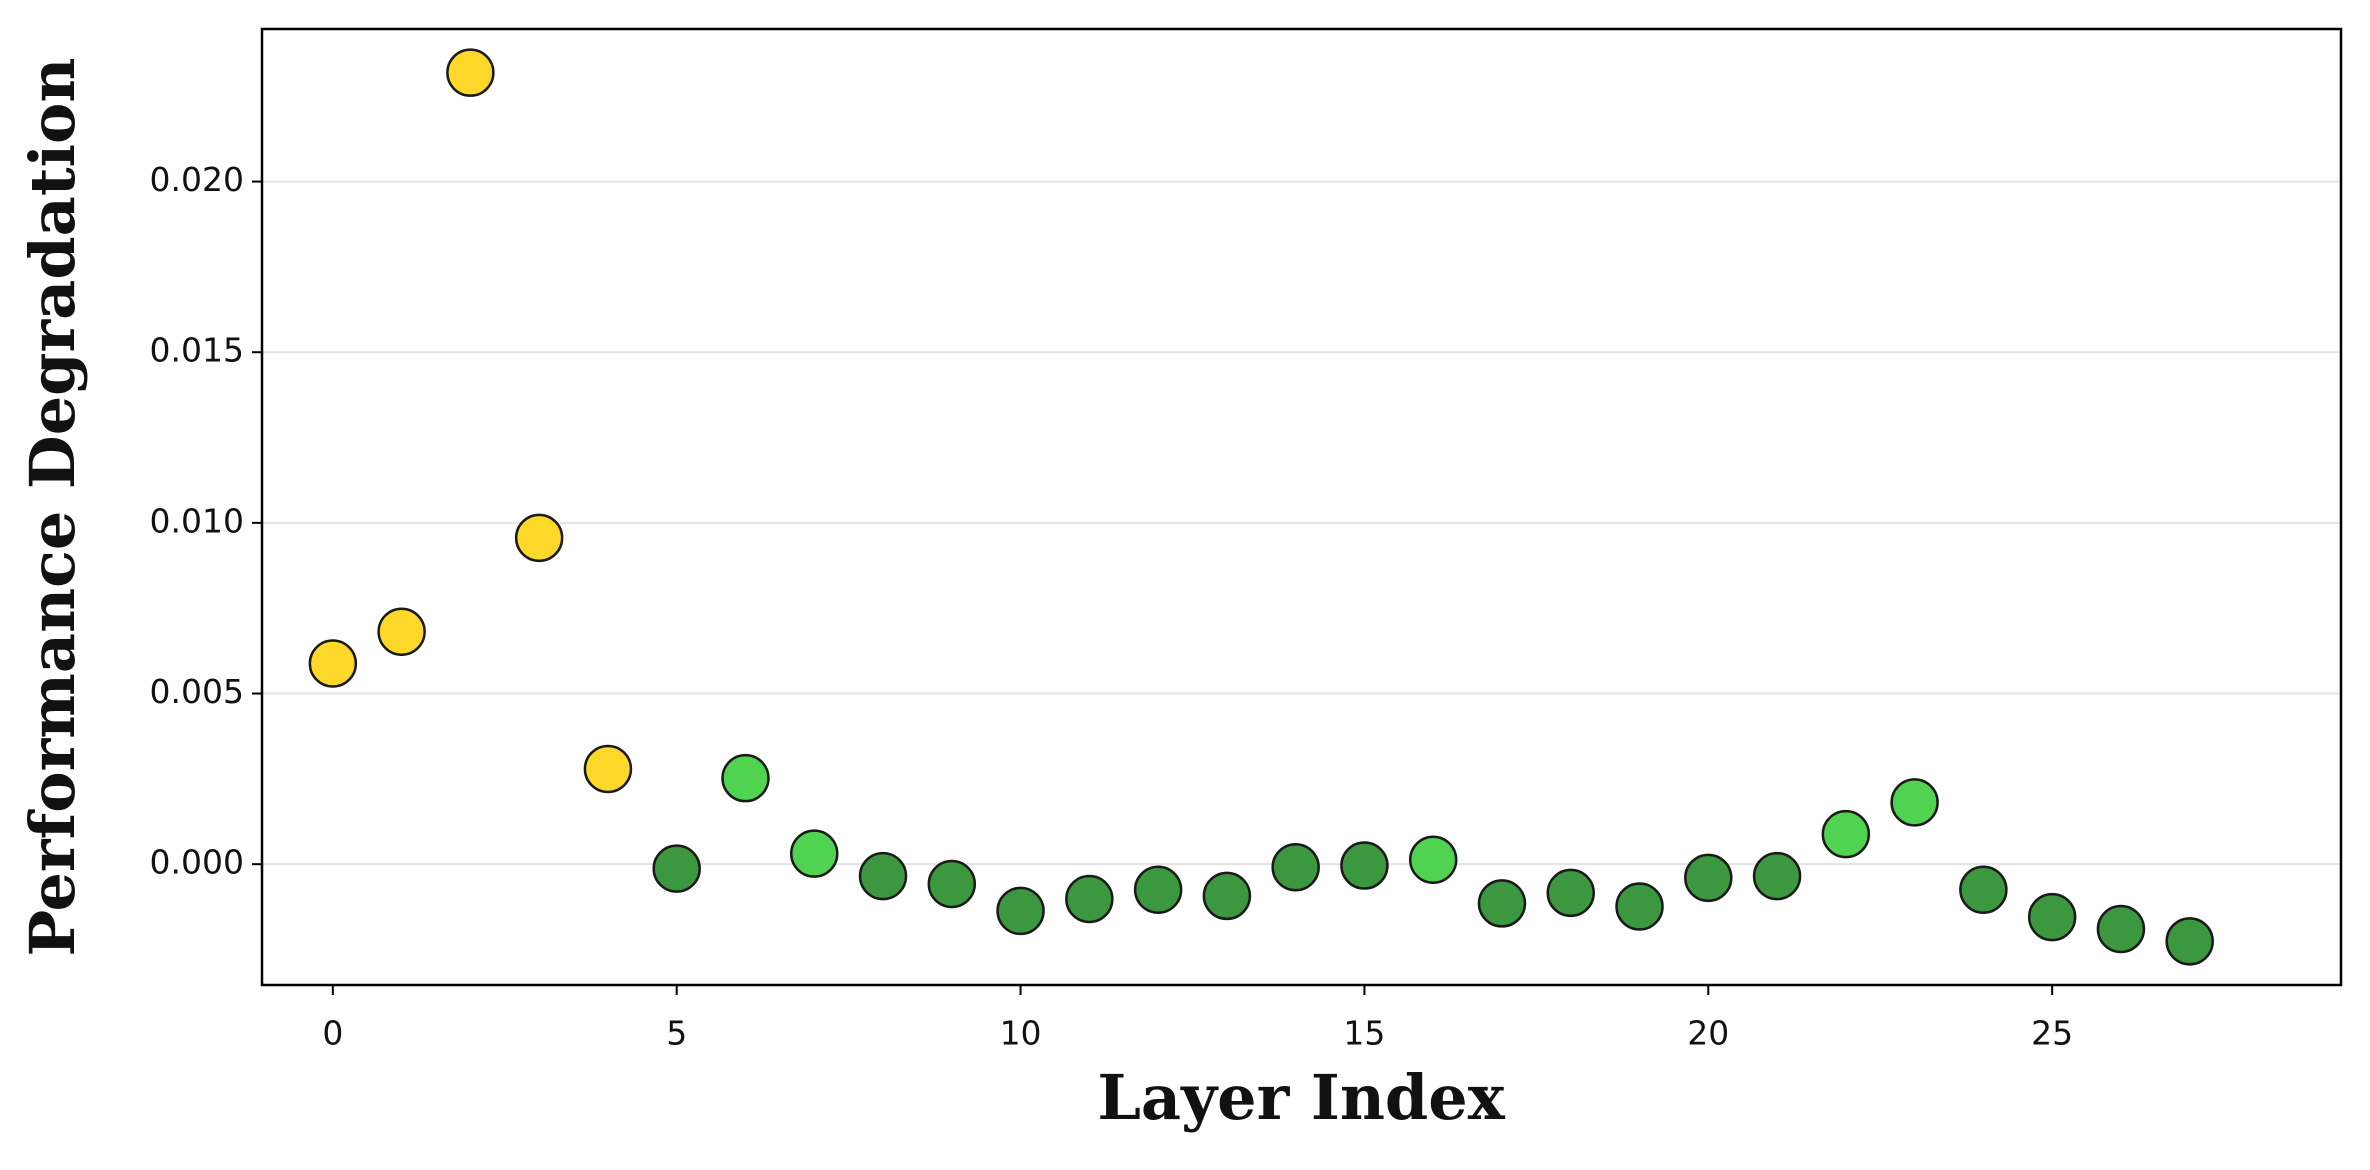 The image size is (2370, 1170). What do you see at coordinates (332, 1033) in the screenshot?
I see `x-tick-label: 0` at bounding box center [332, 1033].